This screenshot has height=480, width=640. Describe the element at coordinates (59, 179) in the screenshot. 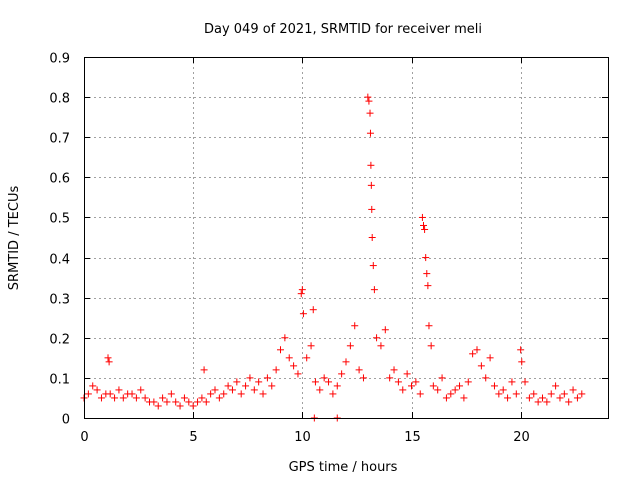

I see `y-tick-label: 0.6` at that location.